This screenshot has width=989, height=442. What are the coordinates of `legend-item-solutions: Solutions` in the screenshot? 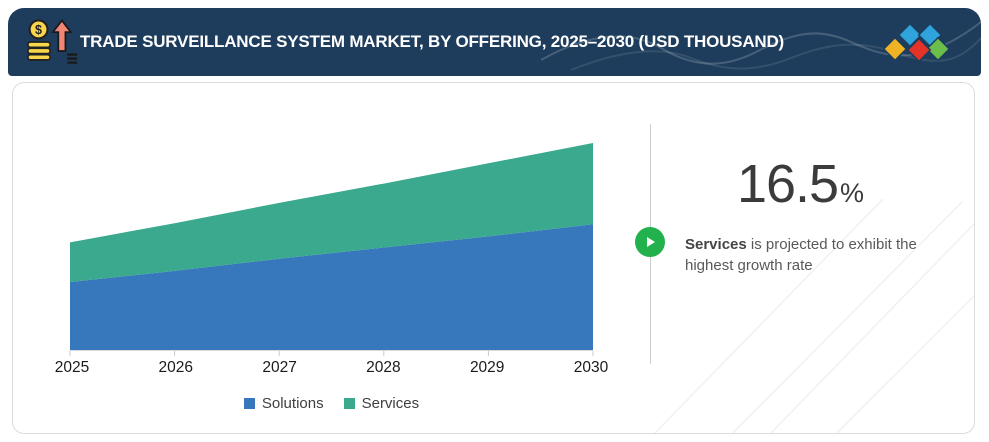 It's located at (283, 403).